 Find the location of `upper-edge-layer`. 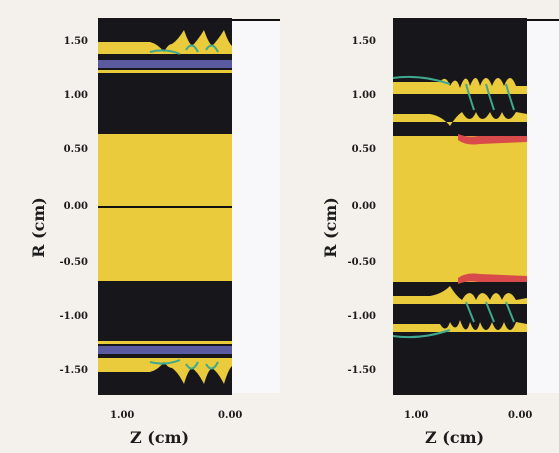

upper-edge-layer is located at coordinates (492, 139).